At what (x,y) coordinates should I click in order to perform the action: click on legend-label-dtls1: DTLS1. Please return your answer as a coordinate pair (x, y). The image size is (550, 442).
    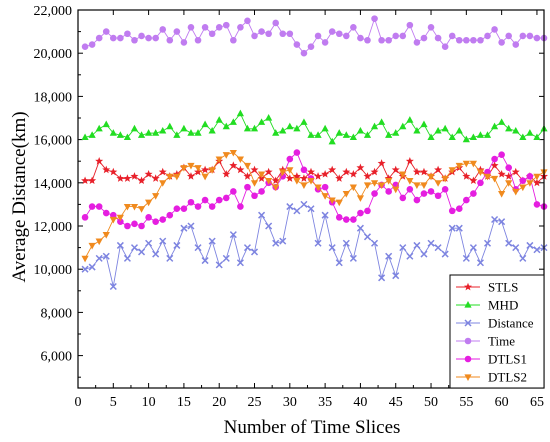
    Looking at the image, I should click on (507, 359).